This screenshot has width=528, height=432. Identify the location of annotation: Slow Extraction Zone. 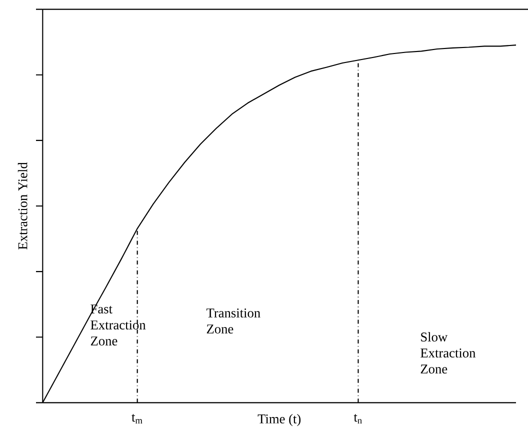
(448, 353).